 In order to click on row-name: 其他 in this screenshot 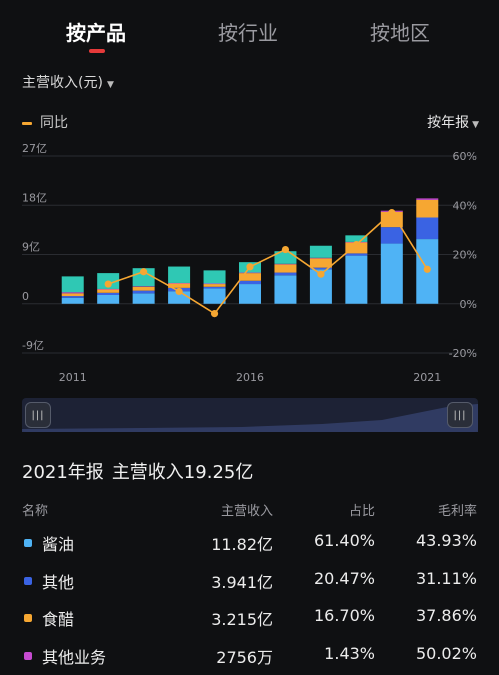, I will do `click(58, 582)`.